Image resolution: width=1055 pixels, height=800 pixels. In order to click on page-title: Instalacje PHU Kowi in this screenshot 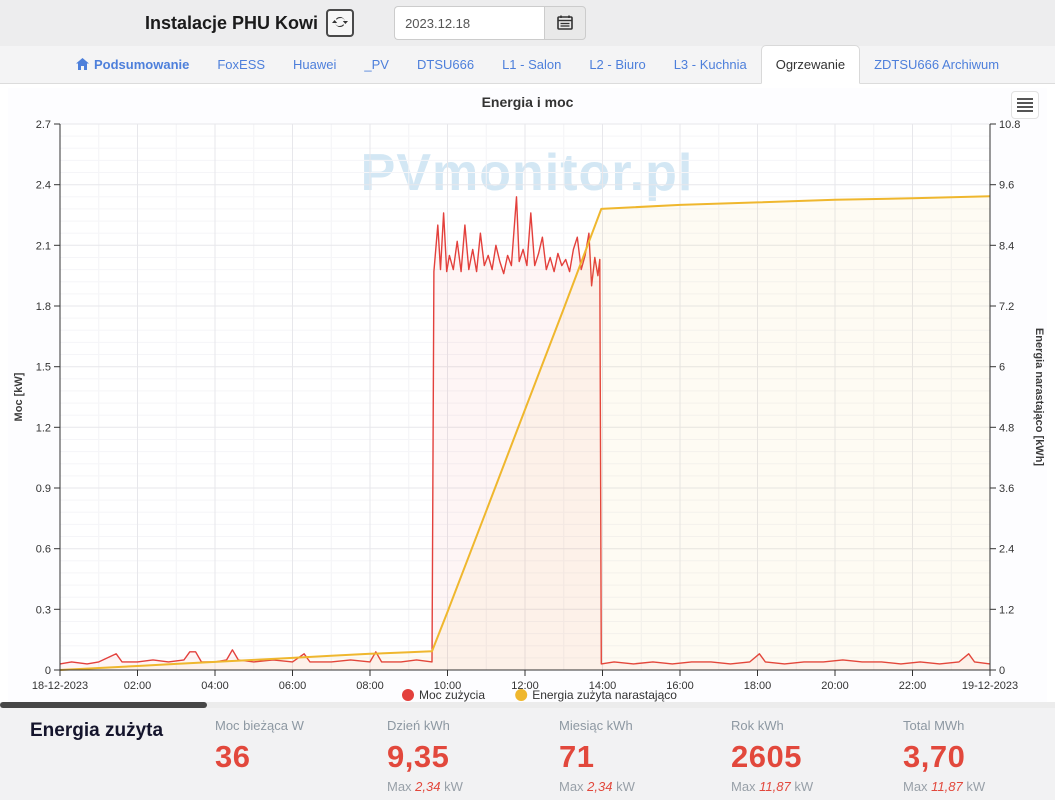, I will do `click(232, 22)`.